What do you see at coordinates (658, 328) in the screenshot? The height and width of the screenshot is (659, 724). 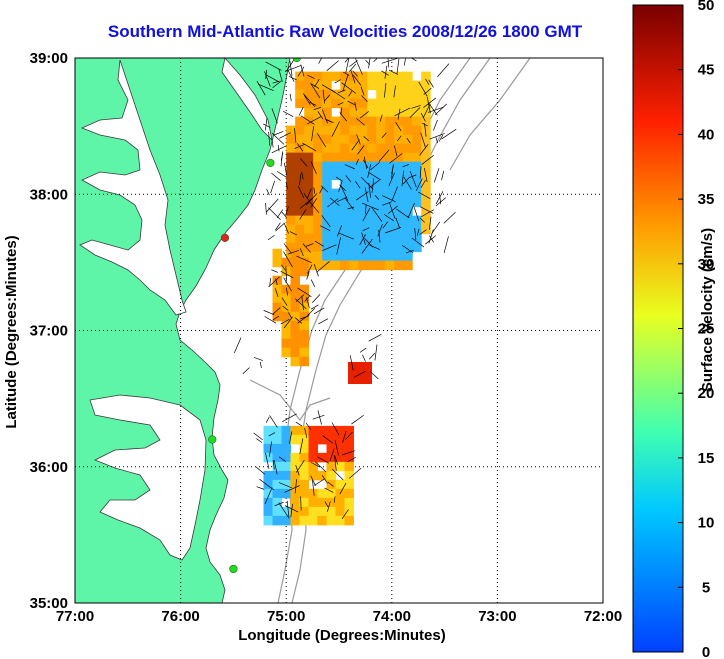 I see `colorbar` at bounding box center [658, 328].